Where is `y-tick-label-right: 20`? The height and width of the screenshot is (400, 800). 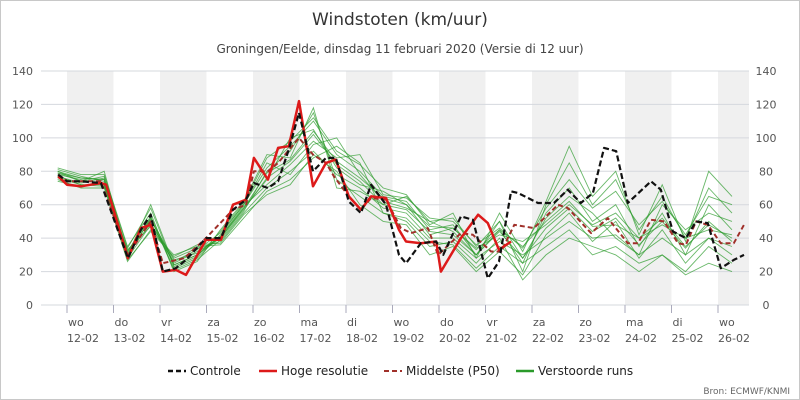 y-tick-label-right: 20 is located at coordinates (766, 272).